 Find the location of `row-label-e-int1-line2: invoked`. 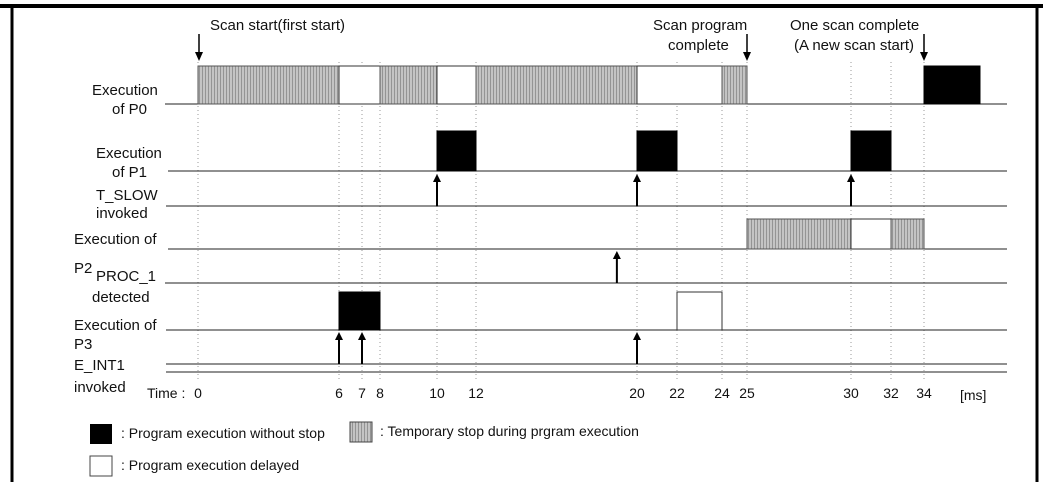

row-label-e-int1-line2: invoked is located at coordinates (100, 387).